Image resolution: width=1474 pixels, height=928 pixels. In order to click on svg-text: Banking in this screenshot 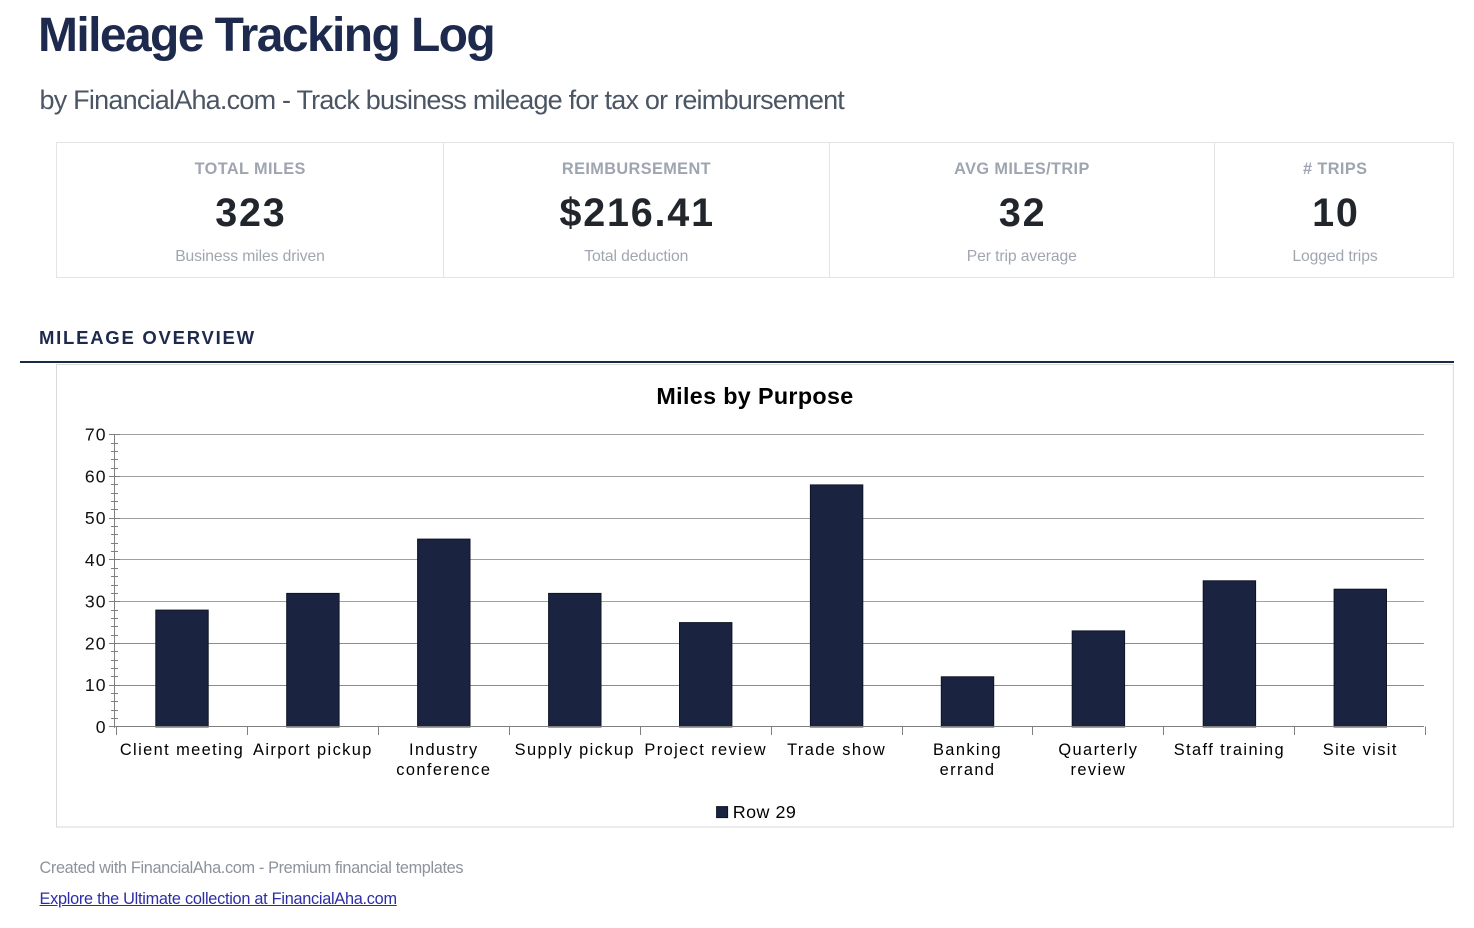, I will do `click(967, 750)`.